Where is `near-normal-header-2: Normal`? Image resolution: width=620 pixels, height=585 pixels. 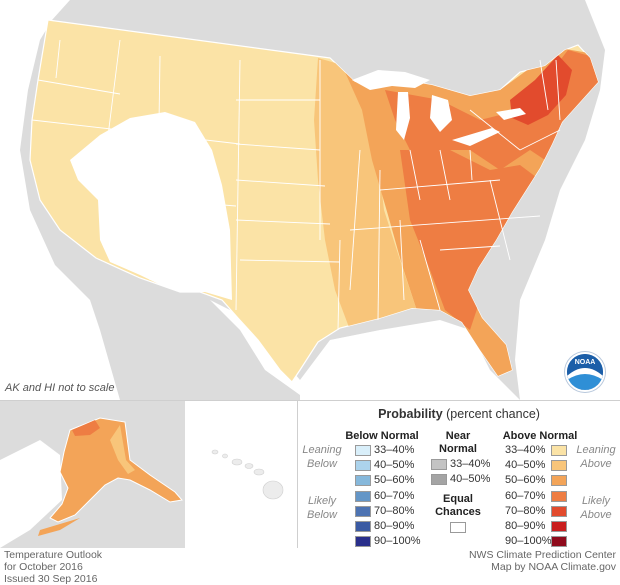
near-normal-header-2: Normal is located at coordinates (458, 449).